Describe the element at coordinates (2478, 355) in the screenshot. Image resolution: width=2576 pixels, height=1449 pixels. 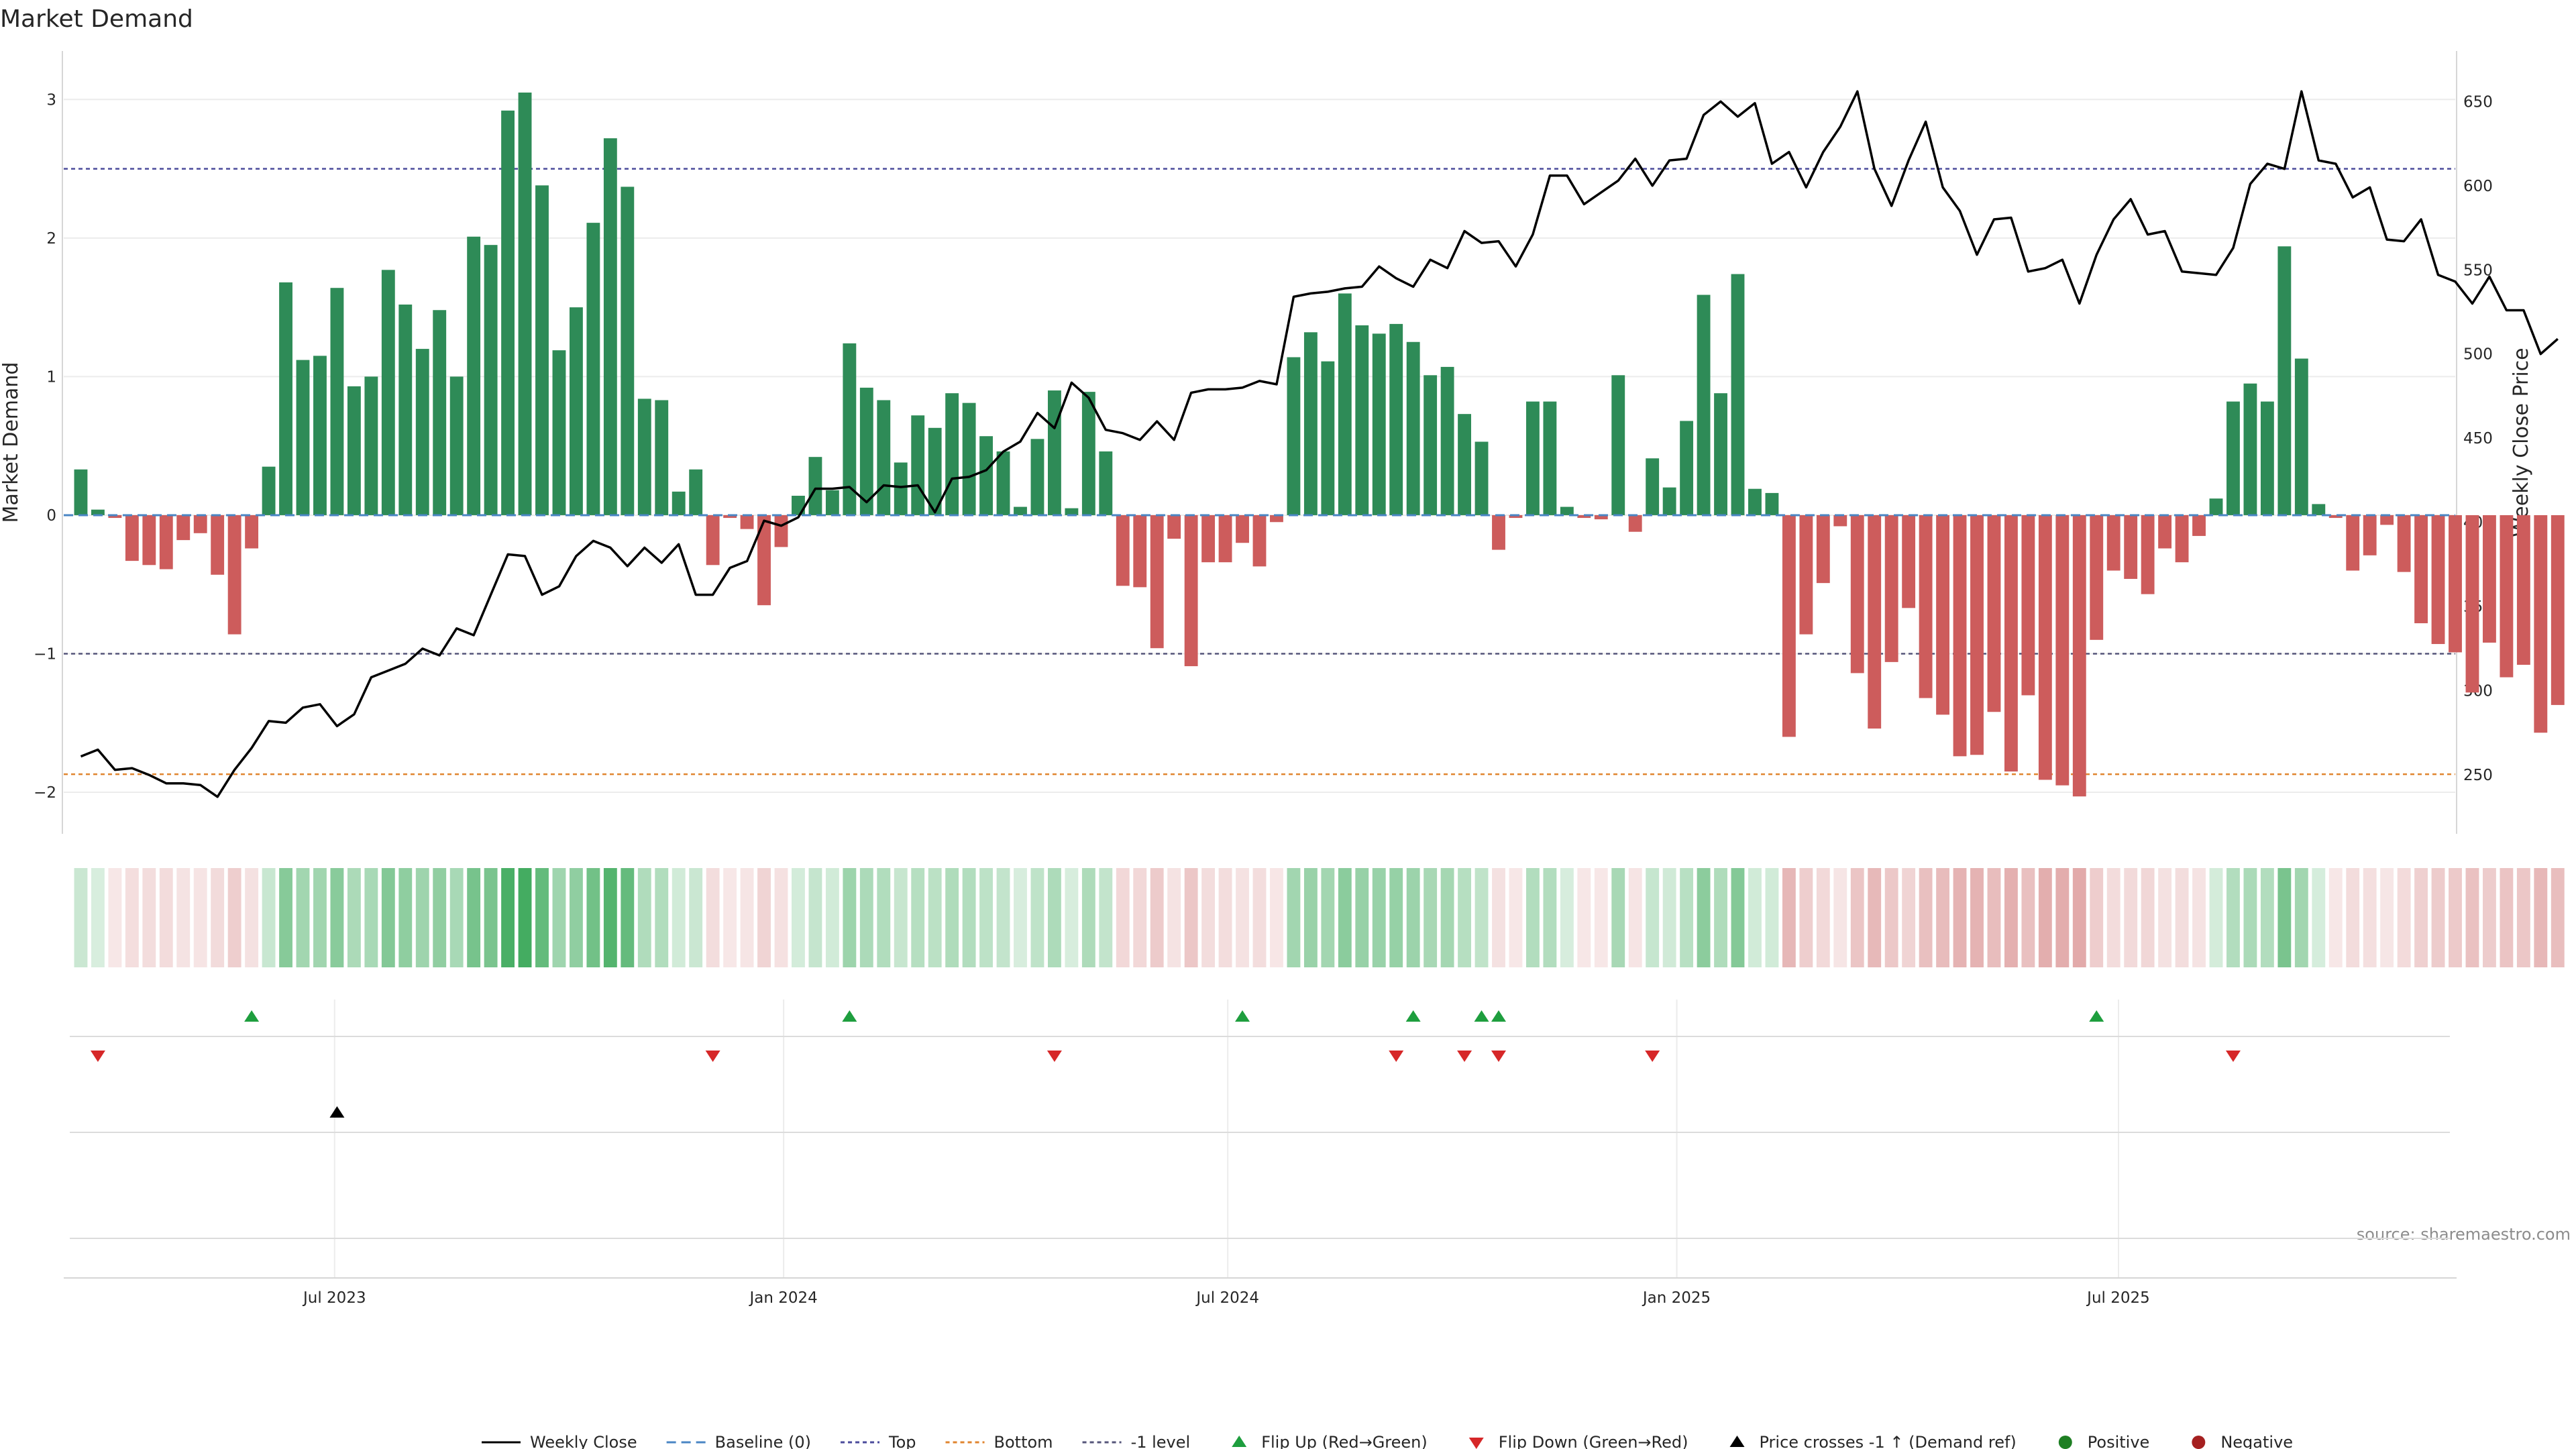
I see `y-tick-label-right: 500` at that location.